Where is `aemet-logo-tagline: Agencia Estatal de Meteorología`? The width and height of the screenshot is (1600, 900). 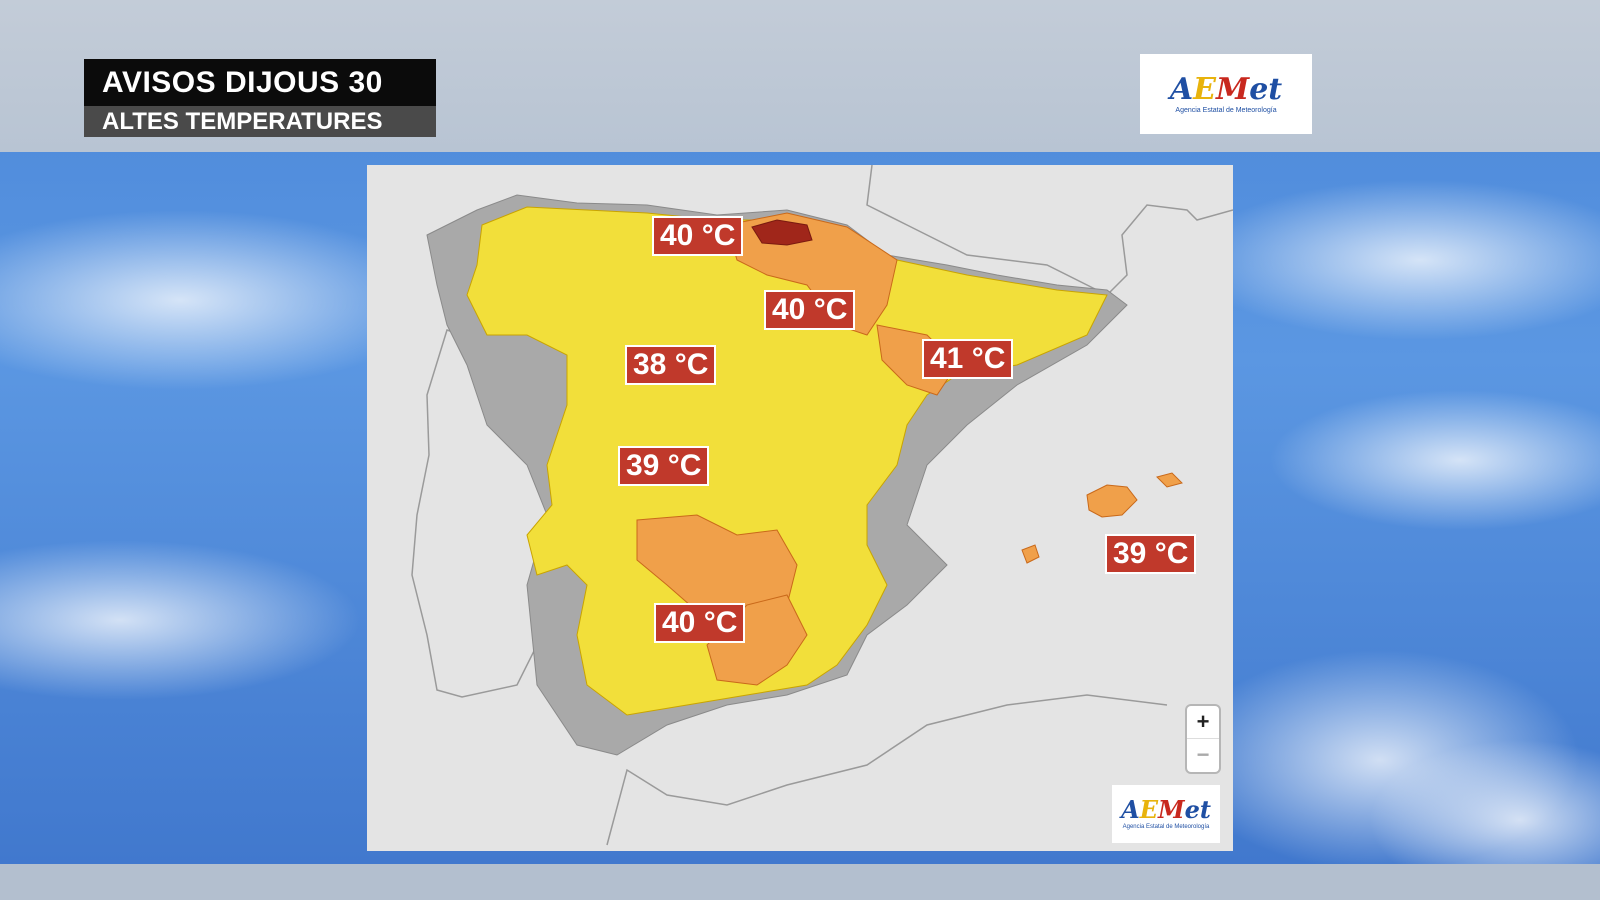
aemet-logo-tagline: Agencia Estatal de Meteorología is located at coordinates (1226, 110).